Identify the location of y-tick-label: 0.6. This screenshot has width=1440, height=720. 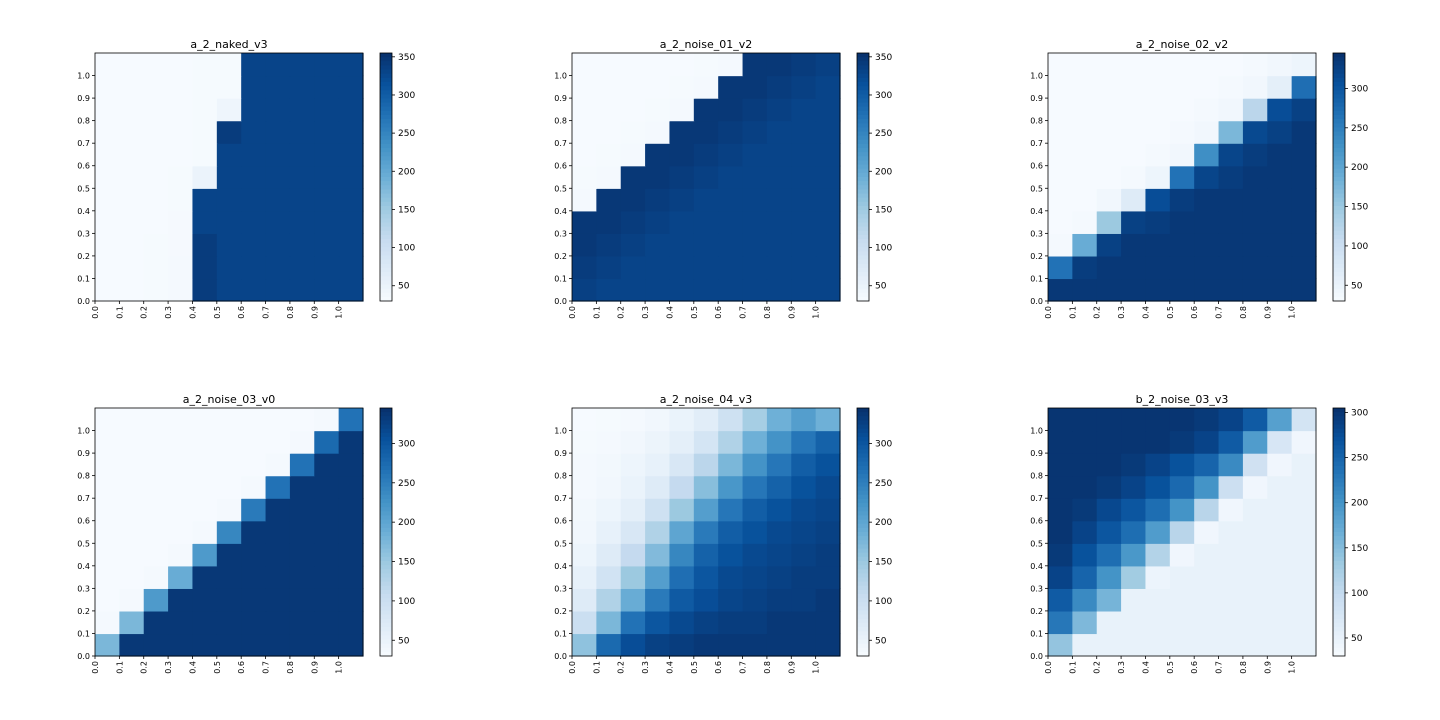
(83, 521).